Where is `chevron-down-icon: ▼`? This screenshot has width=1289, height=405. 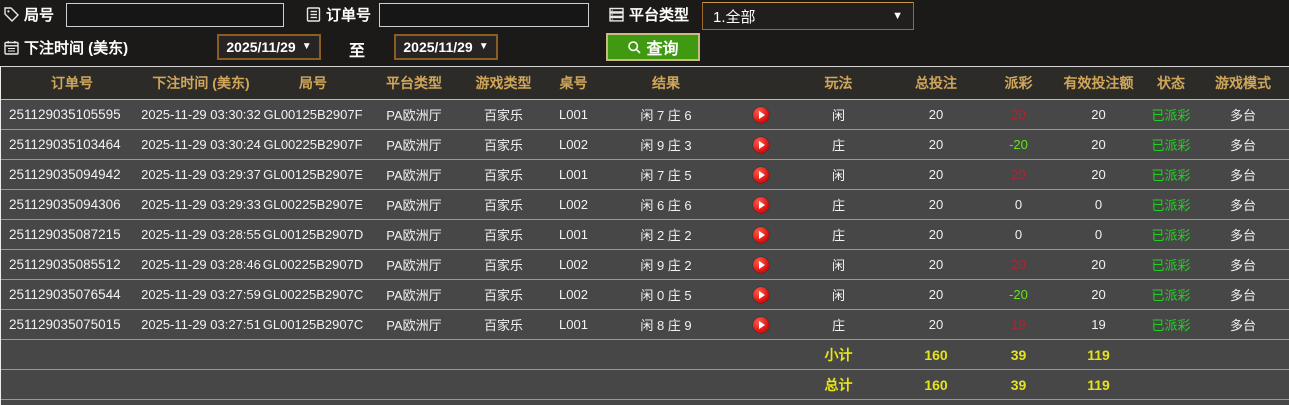 chevron-down-icon: ▼ is located at coordinates (306, 46).